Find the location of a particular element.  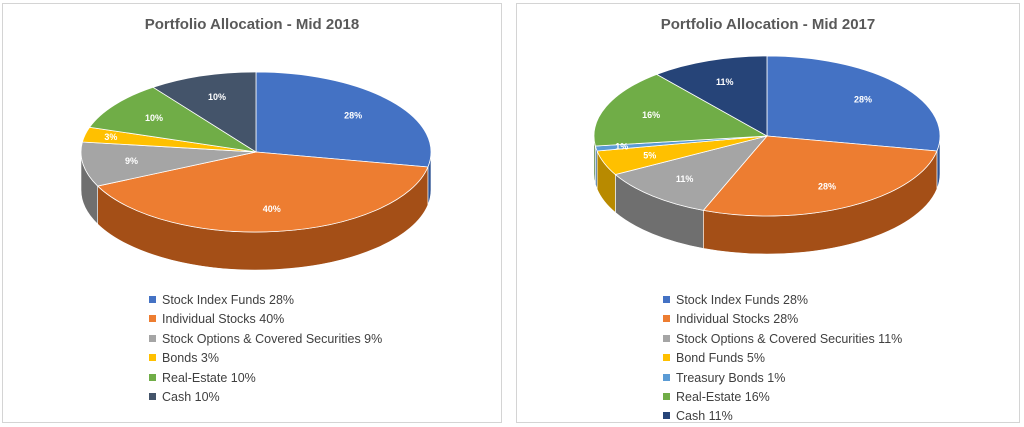

chart-title: Portfolio Allocation - Mid 2017 is located at coordinates (768, 24).